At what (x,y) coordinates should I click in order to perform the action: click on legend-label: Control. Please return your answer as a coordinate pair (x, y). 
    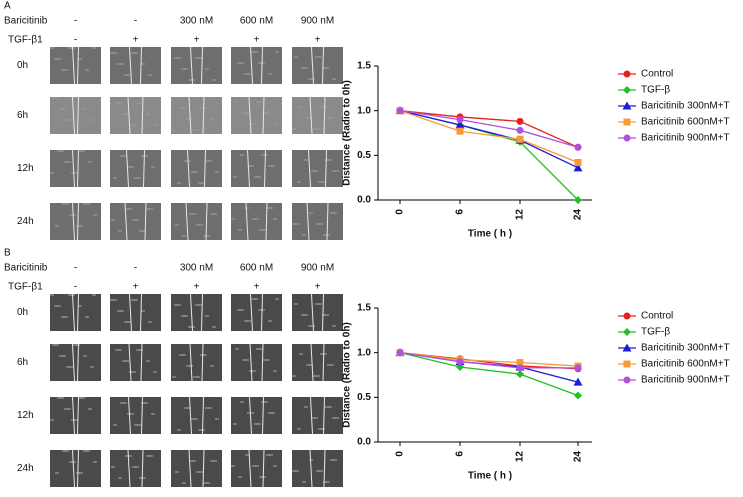
    Looking at the image, I should click on (657, 316).